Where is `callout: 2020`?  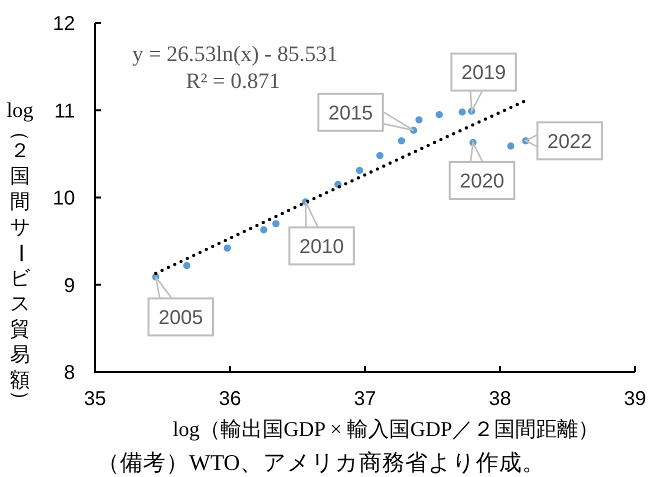
callout: 2020 is located at coordinates (482, 170).